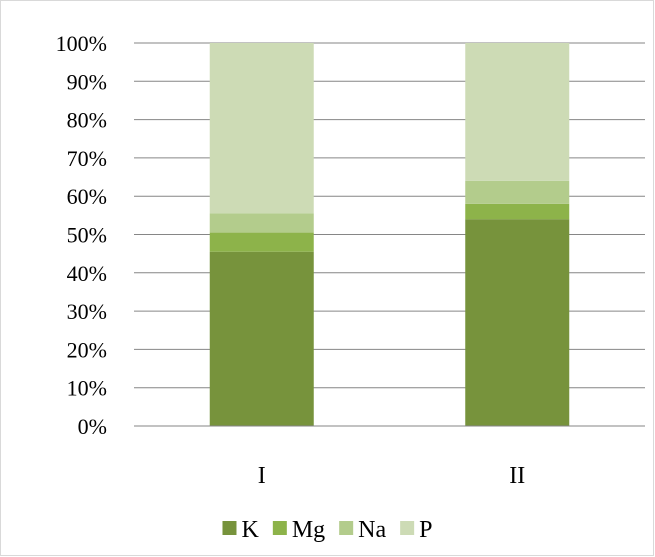  Describe the element at coordinates (87, 81) in the screenshot. I see `y-tick-label: 90%` at that location.